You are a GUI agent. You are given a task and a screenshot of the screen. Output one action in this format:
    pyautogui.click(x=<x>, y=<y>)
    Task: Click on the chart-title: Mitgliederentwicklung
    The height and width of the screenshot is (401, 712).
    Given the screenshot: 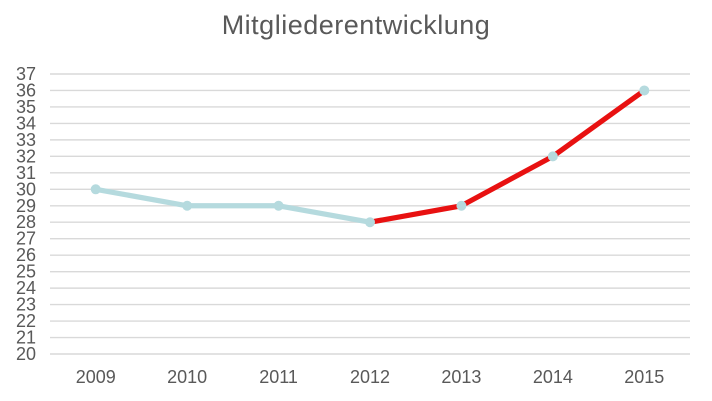 What is the action you would take?
    pyautogui.click(x=356, y=25)
    